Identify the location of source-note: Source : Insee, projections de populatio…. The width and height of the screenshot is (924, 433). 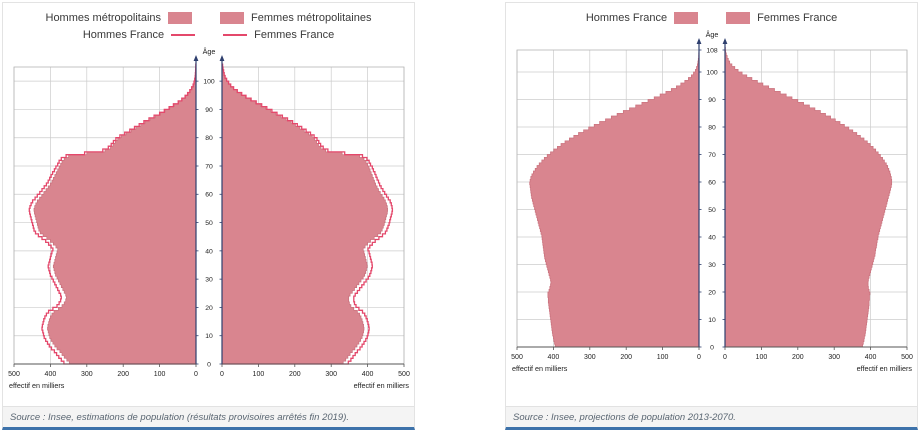
(711, 416).